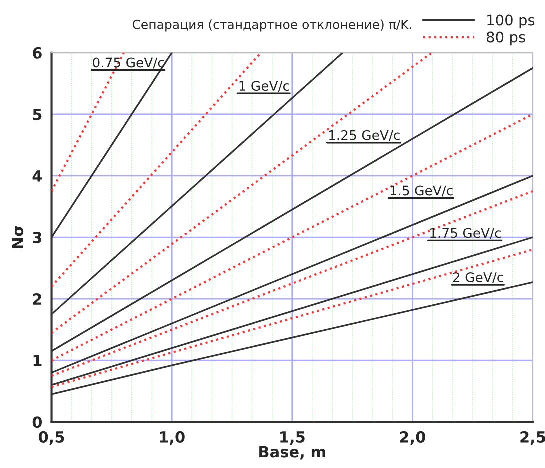  Describe the element at coordinates (128, 63) in the screenshot. I see `annotation: 0.75 GeV/c` at that location.